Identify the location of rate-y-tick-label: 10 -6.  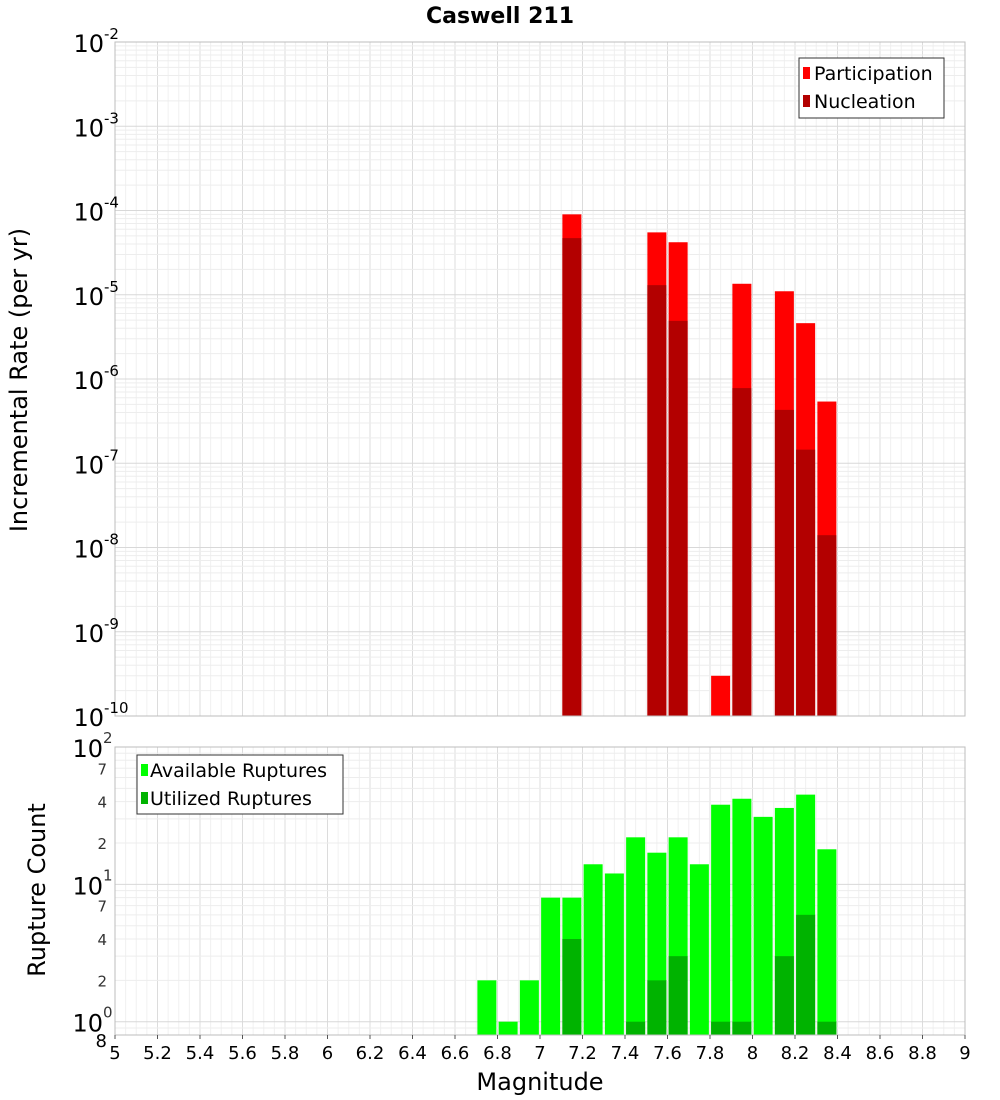
(96, 378).